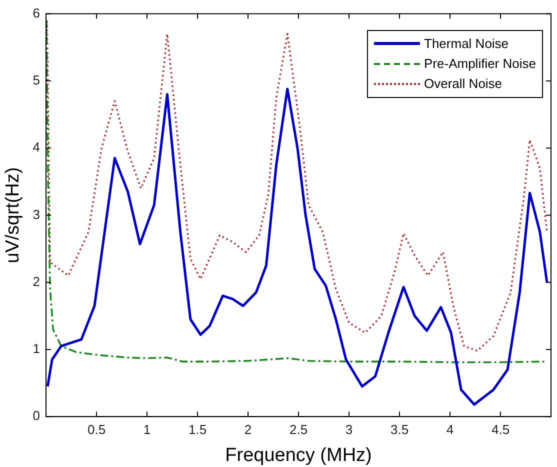  What do you see at coordinates (298, 429) in the screenshot?
I see `x-tick-label: 2.5` at bounding box center [298, 429].